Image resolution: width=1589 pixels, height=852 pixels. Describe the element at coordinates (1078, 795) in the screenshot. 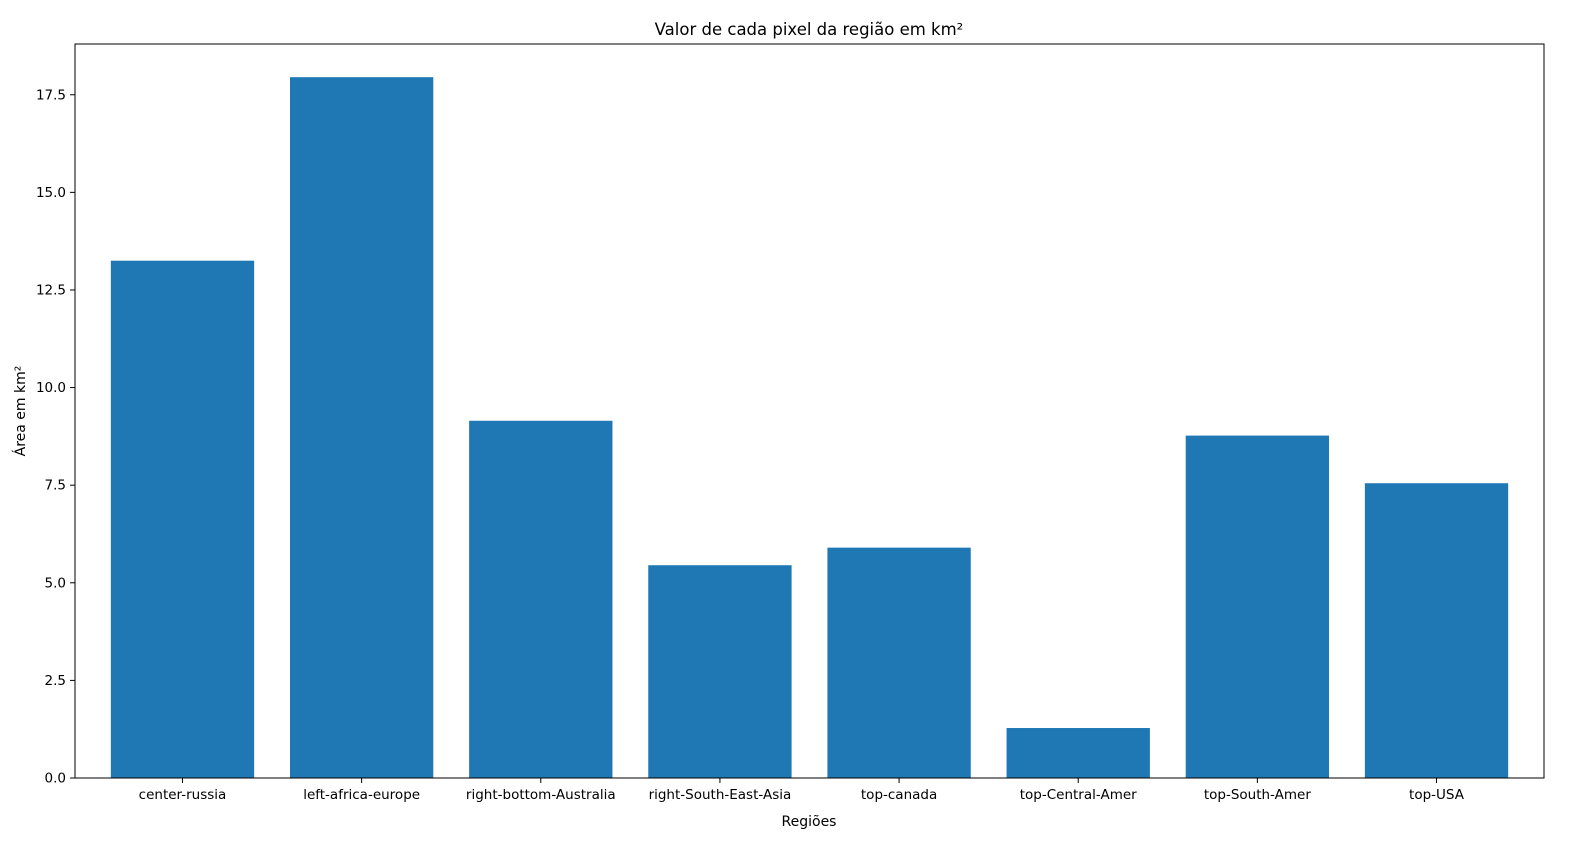

I see `x-tick-label: top-Central-Amer` at that location.